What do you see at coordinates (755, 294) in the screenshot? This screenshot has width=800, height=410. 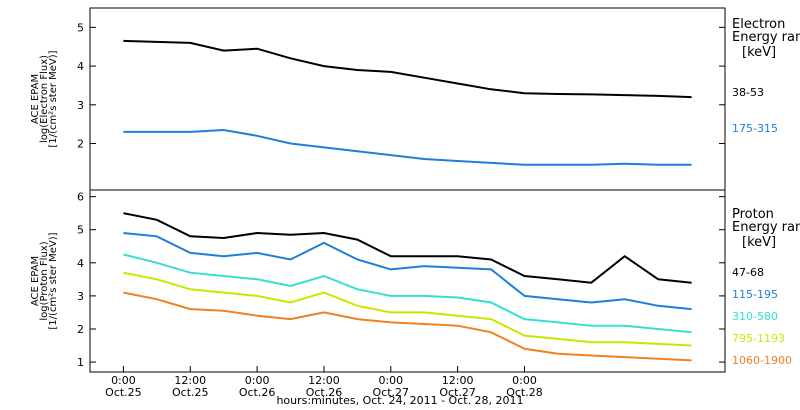 I see `legend-entry: 115-195` at bounding box center [755, 294].